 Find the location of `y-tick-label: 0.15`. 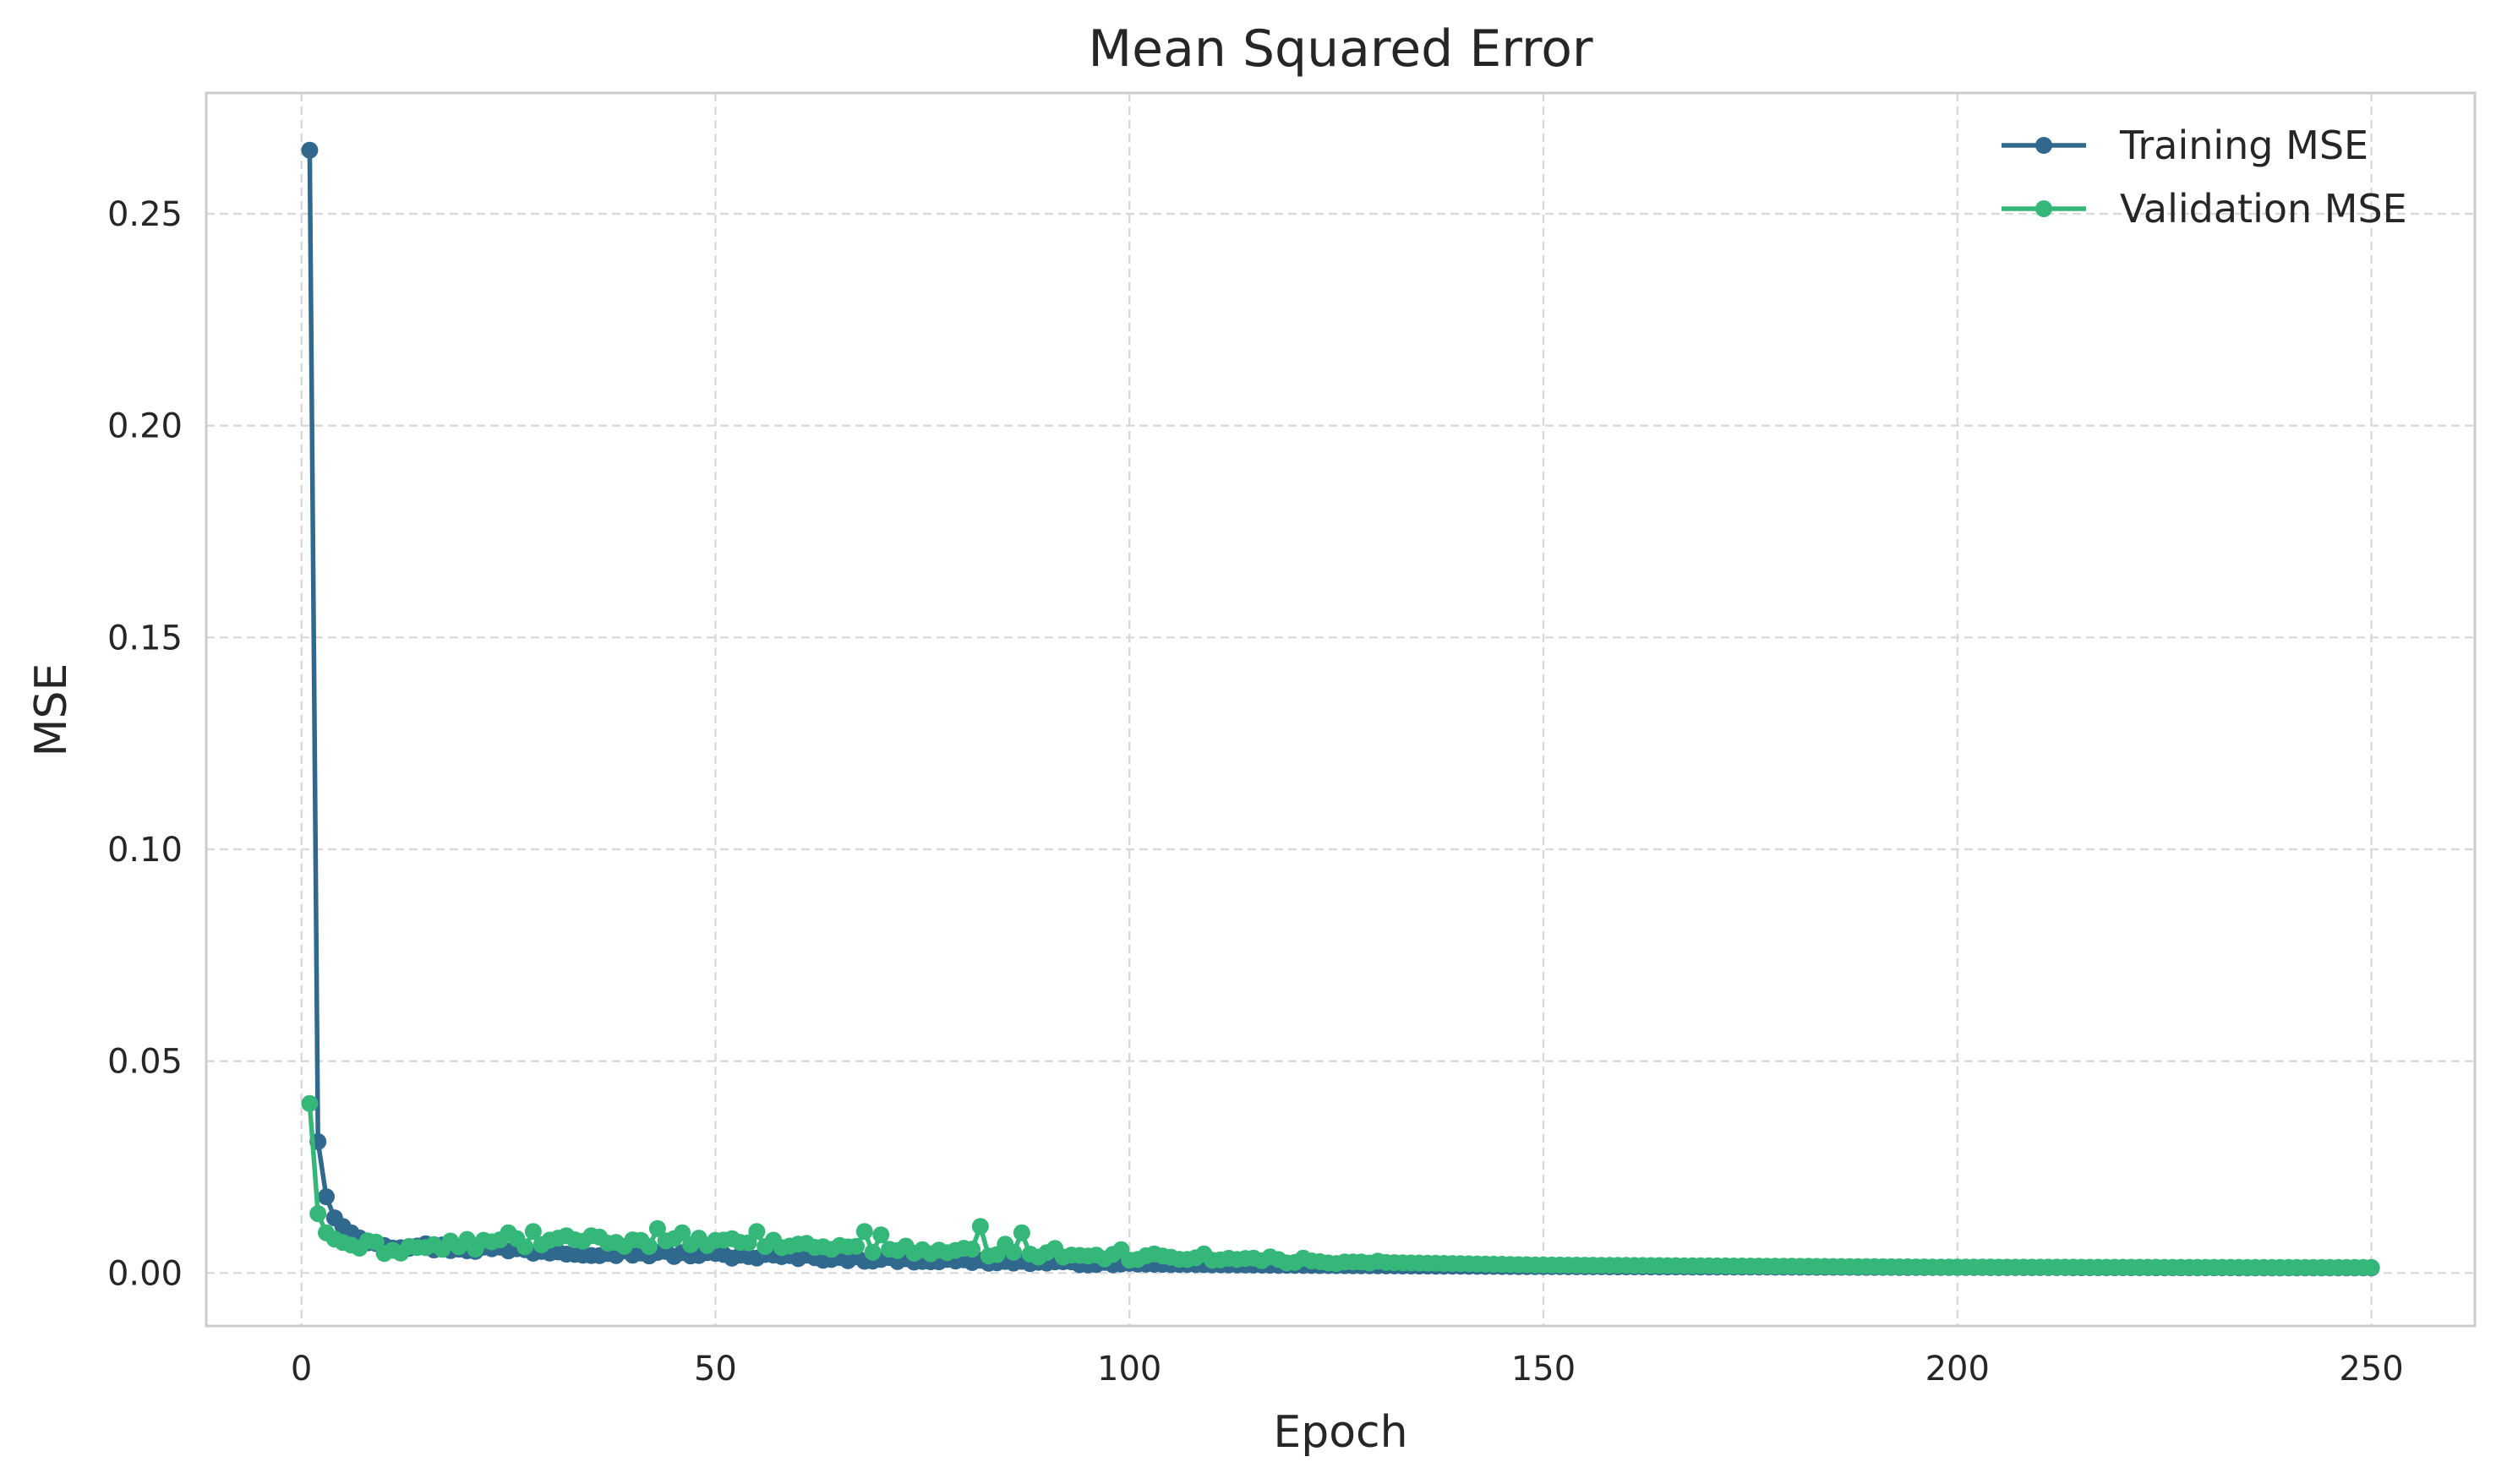

y-tick-label: 0.15 is located at coordinates (145, 638).